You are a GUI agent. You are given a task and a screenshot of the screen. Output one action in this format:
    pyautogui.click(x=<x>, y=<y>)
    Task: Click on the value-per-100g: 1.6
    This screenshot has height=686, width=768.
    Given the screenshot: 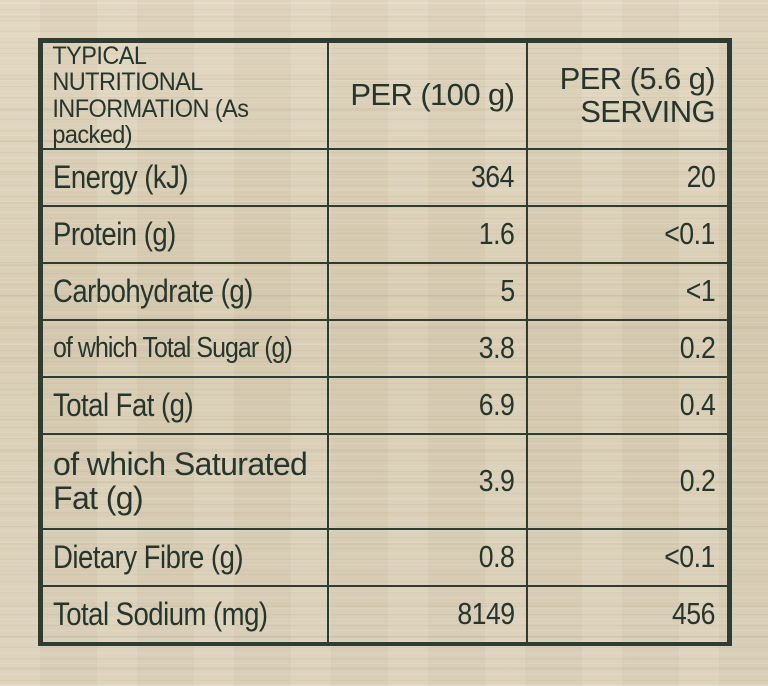 What is the action you would take?
    pyautogui.click(x=427, y=234)
    